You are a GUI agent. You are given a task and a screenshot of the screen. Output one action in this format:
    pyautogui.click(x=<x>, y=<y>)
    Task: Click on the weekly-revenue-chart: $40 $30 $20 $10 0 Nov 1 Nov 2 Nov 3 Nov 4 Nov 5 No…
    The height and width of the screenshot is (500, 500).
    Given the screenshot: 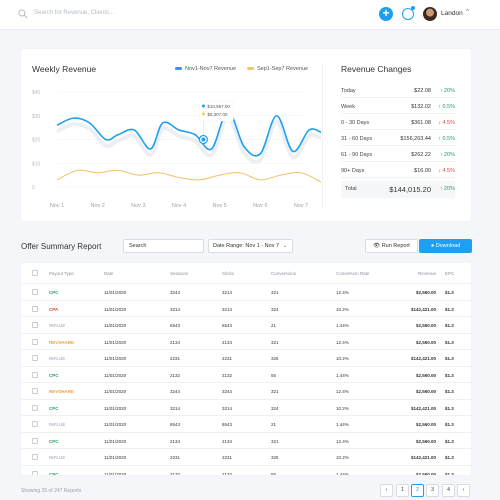 What is the action you would take?
    pyautogui.click(x=176, y=149)
    